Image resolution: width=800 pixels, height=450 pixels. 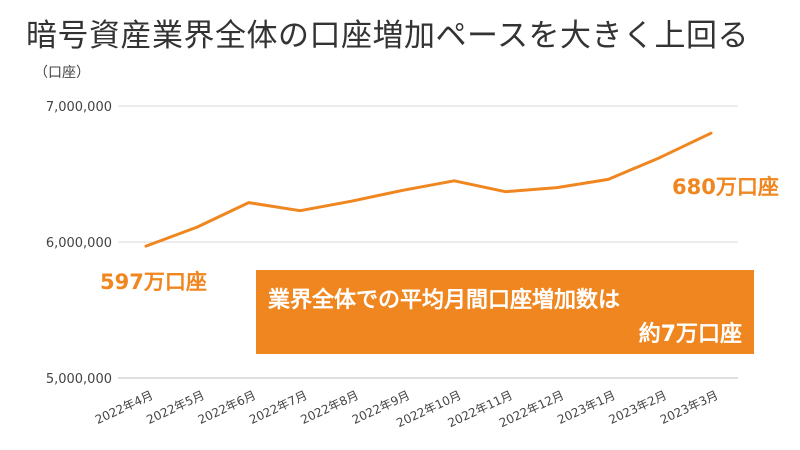 What do you see at coordinates (725, 187) in the screenshot?
I see `end-value-callout: 680万口座` at bounding box center [725, 187].